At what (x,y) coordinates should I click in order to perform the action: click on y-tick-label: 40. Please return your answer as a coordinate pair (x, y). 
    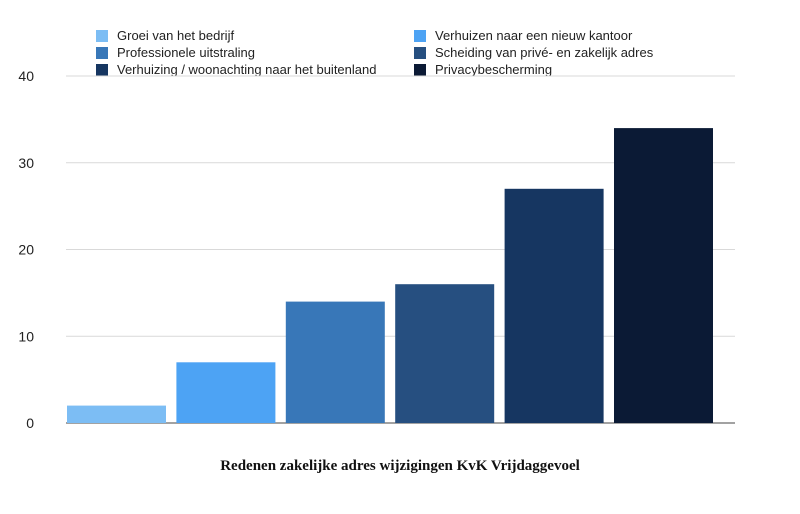
    Looking at the image, I should click on (26, 76).